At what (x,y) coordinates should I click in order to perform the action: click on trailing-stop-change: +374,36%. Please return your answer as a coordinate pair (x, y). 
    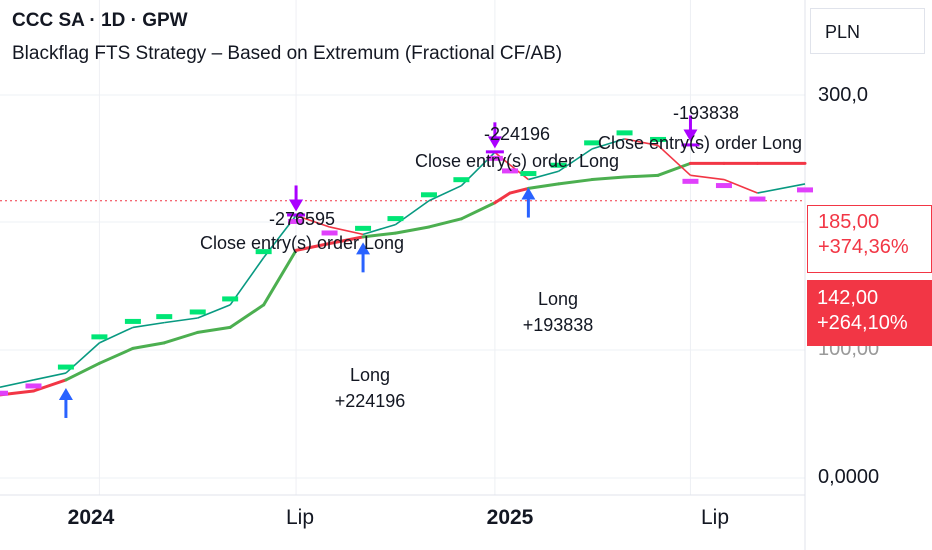
    Looking at the image, I should click on (863, 247).